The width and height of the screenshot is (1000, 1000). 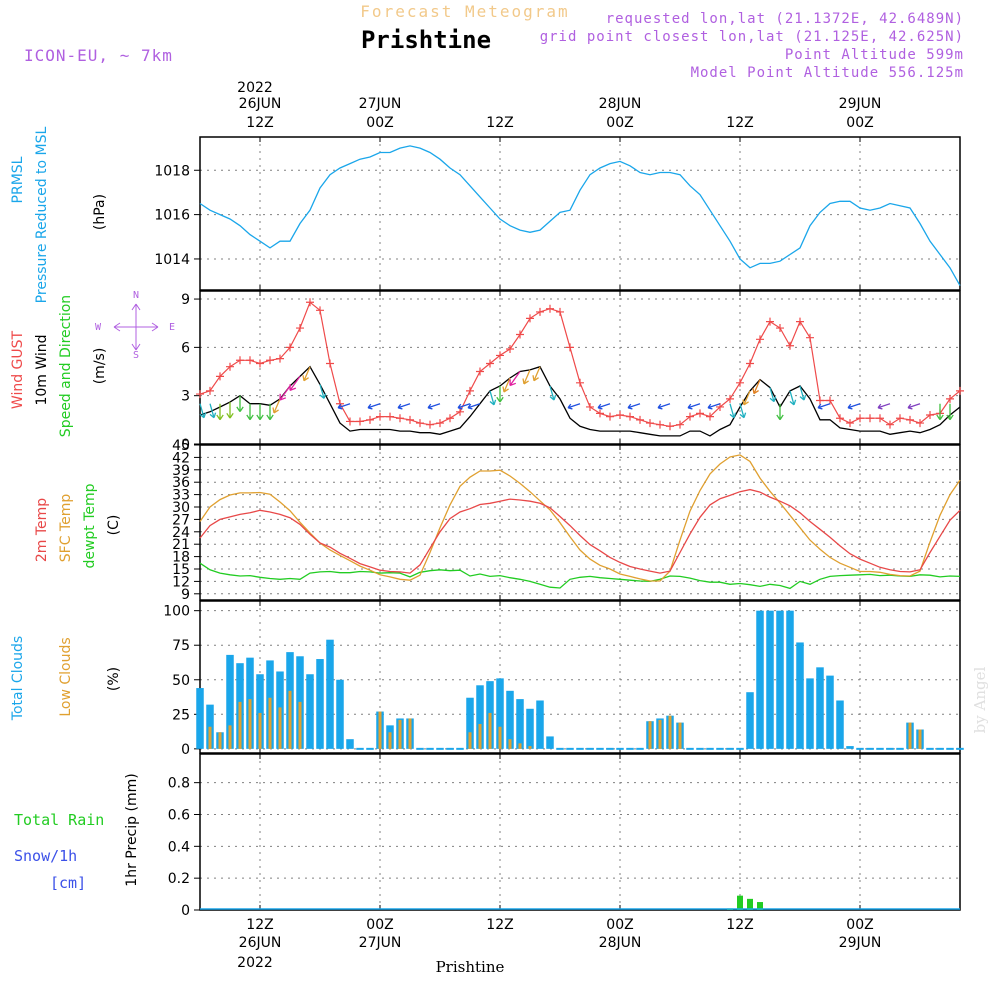 I want to click on gust-label: Wind GUST, so click(x=18, y=369).